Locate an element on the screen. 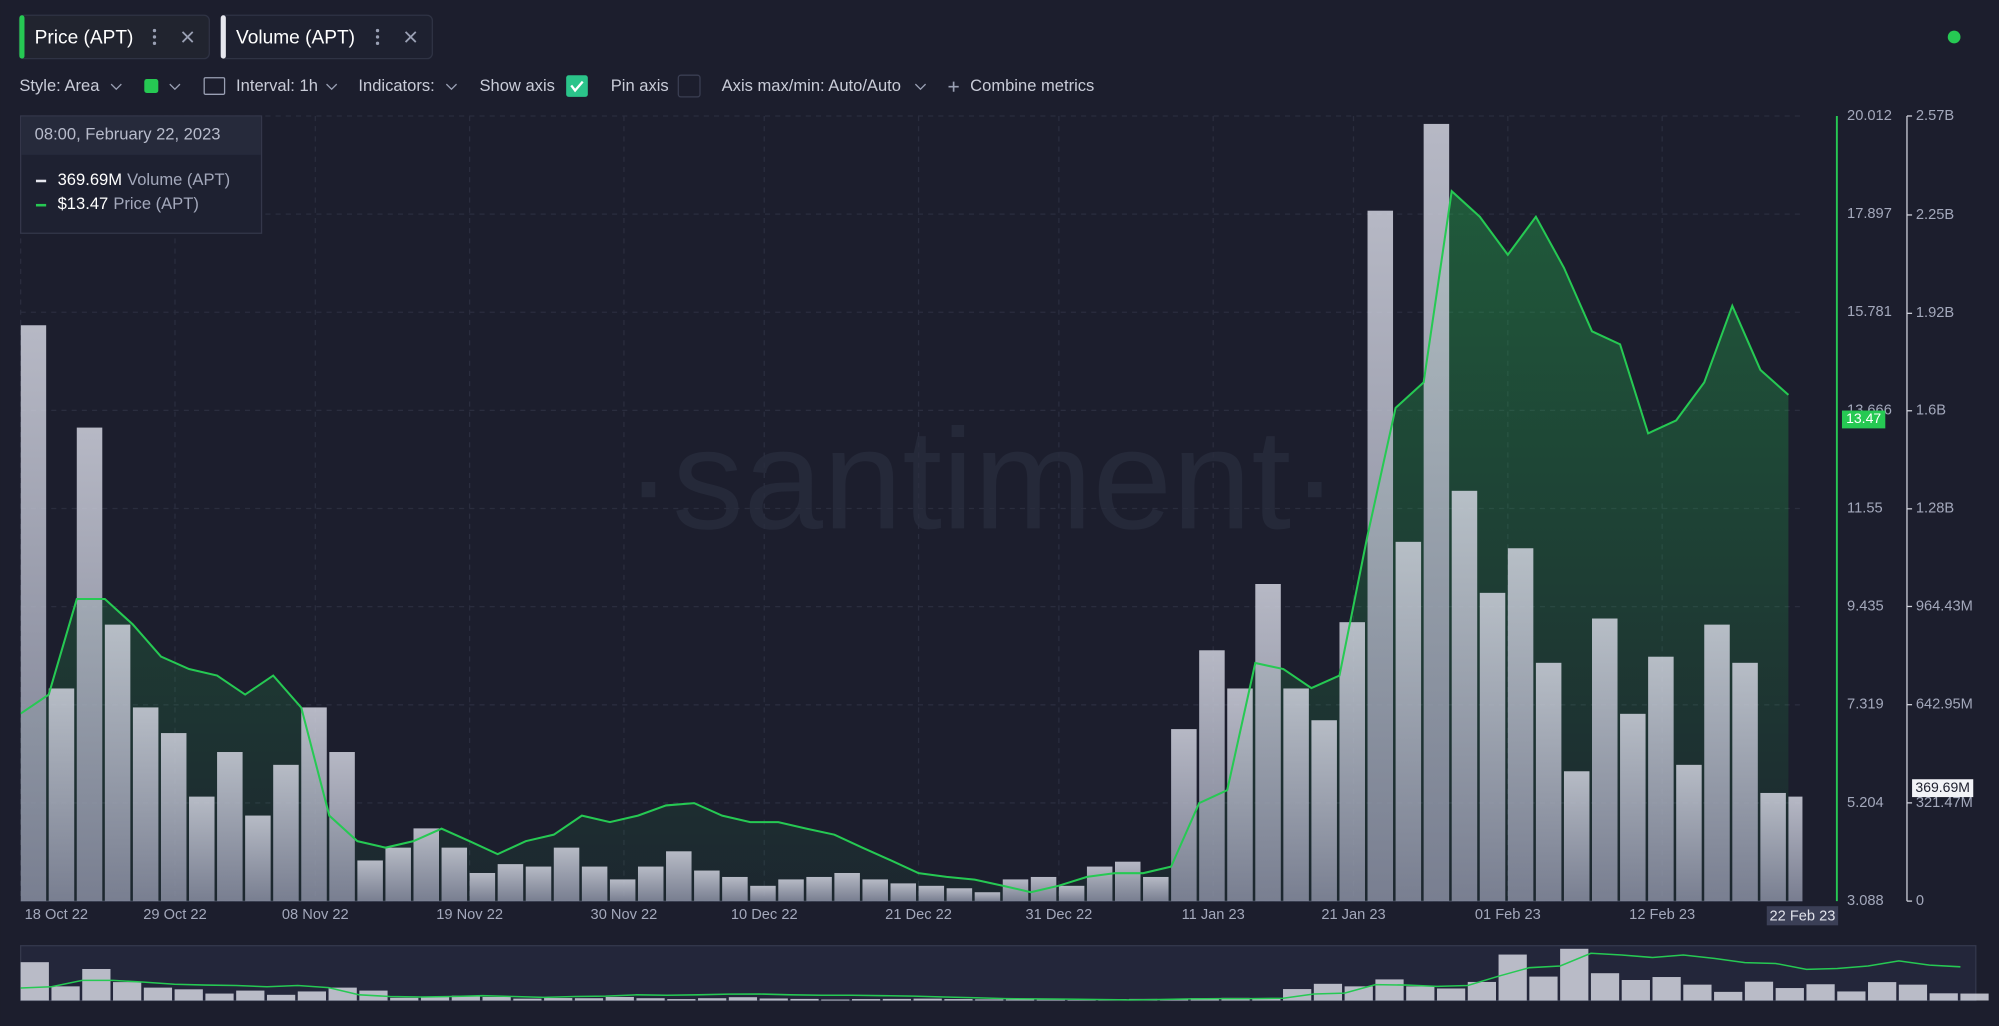  x-tick-label: 31 Dec 22 is located at coordinates (1058, 915).